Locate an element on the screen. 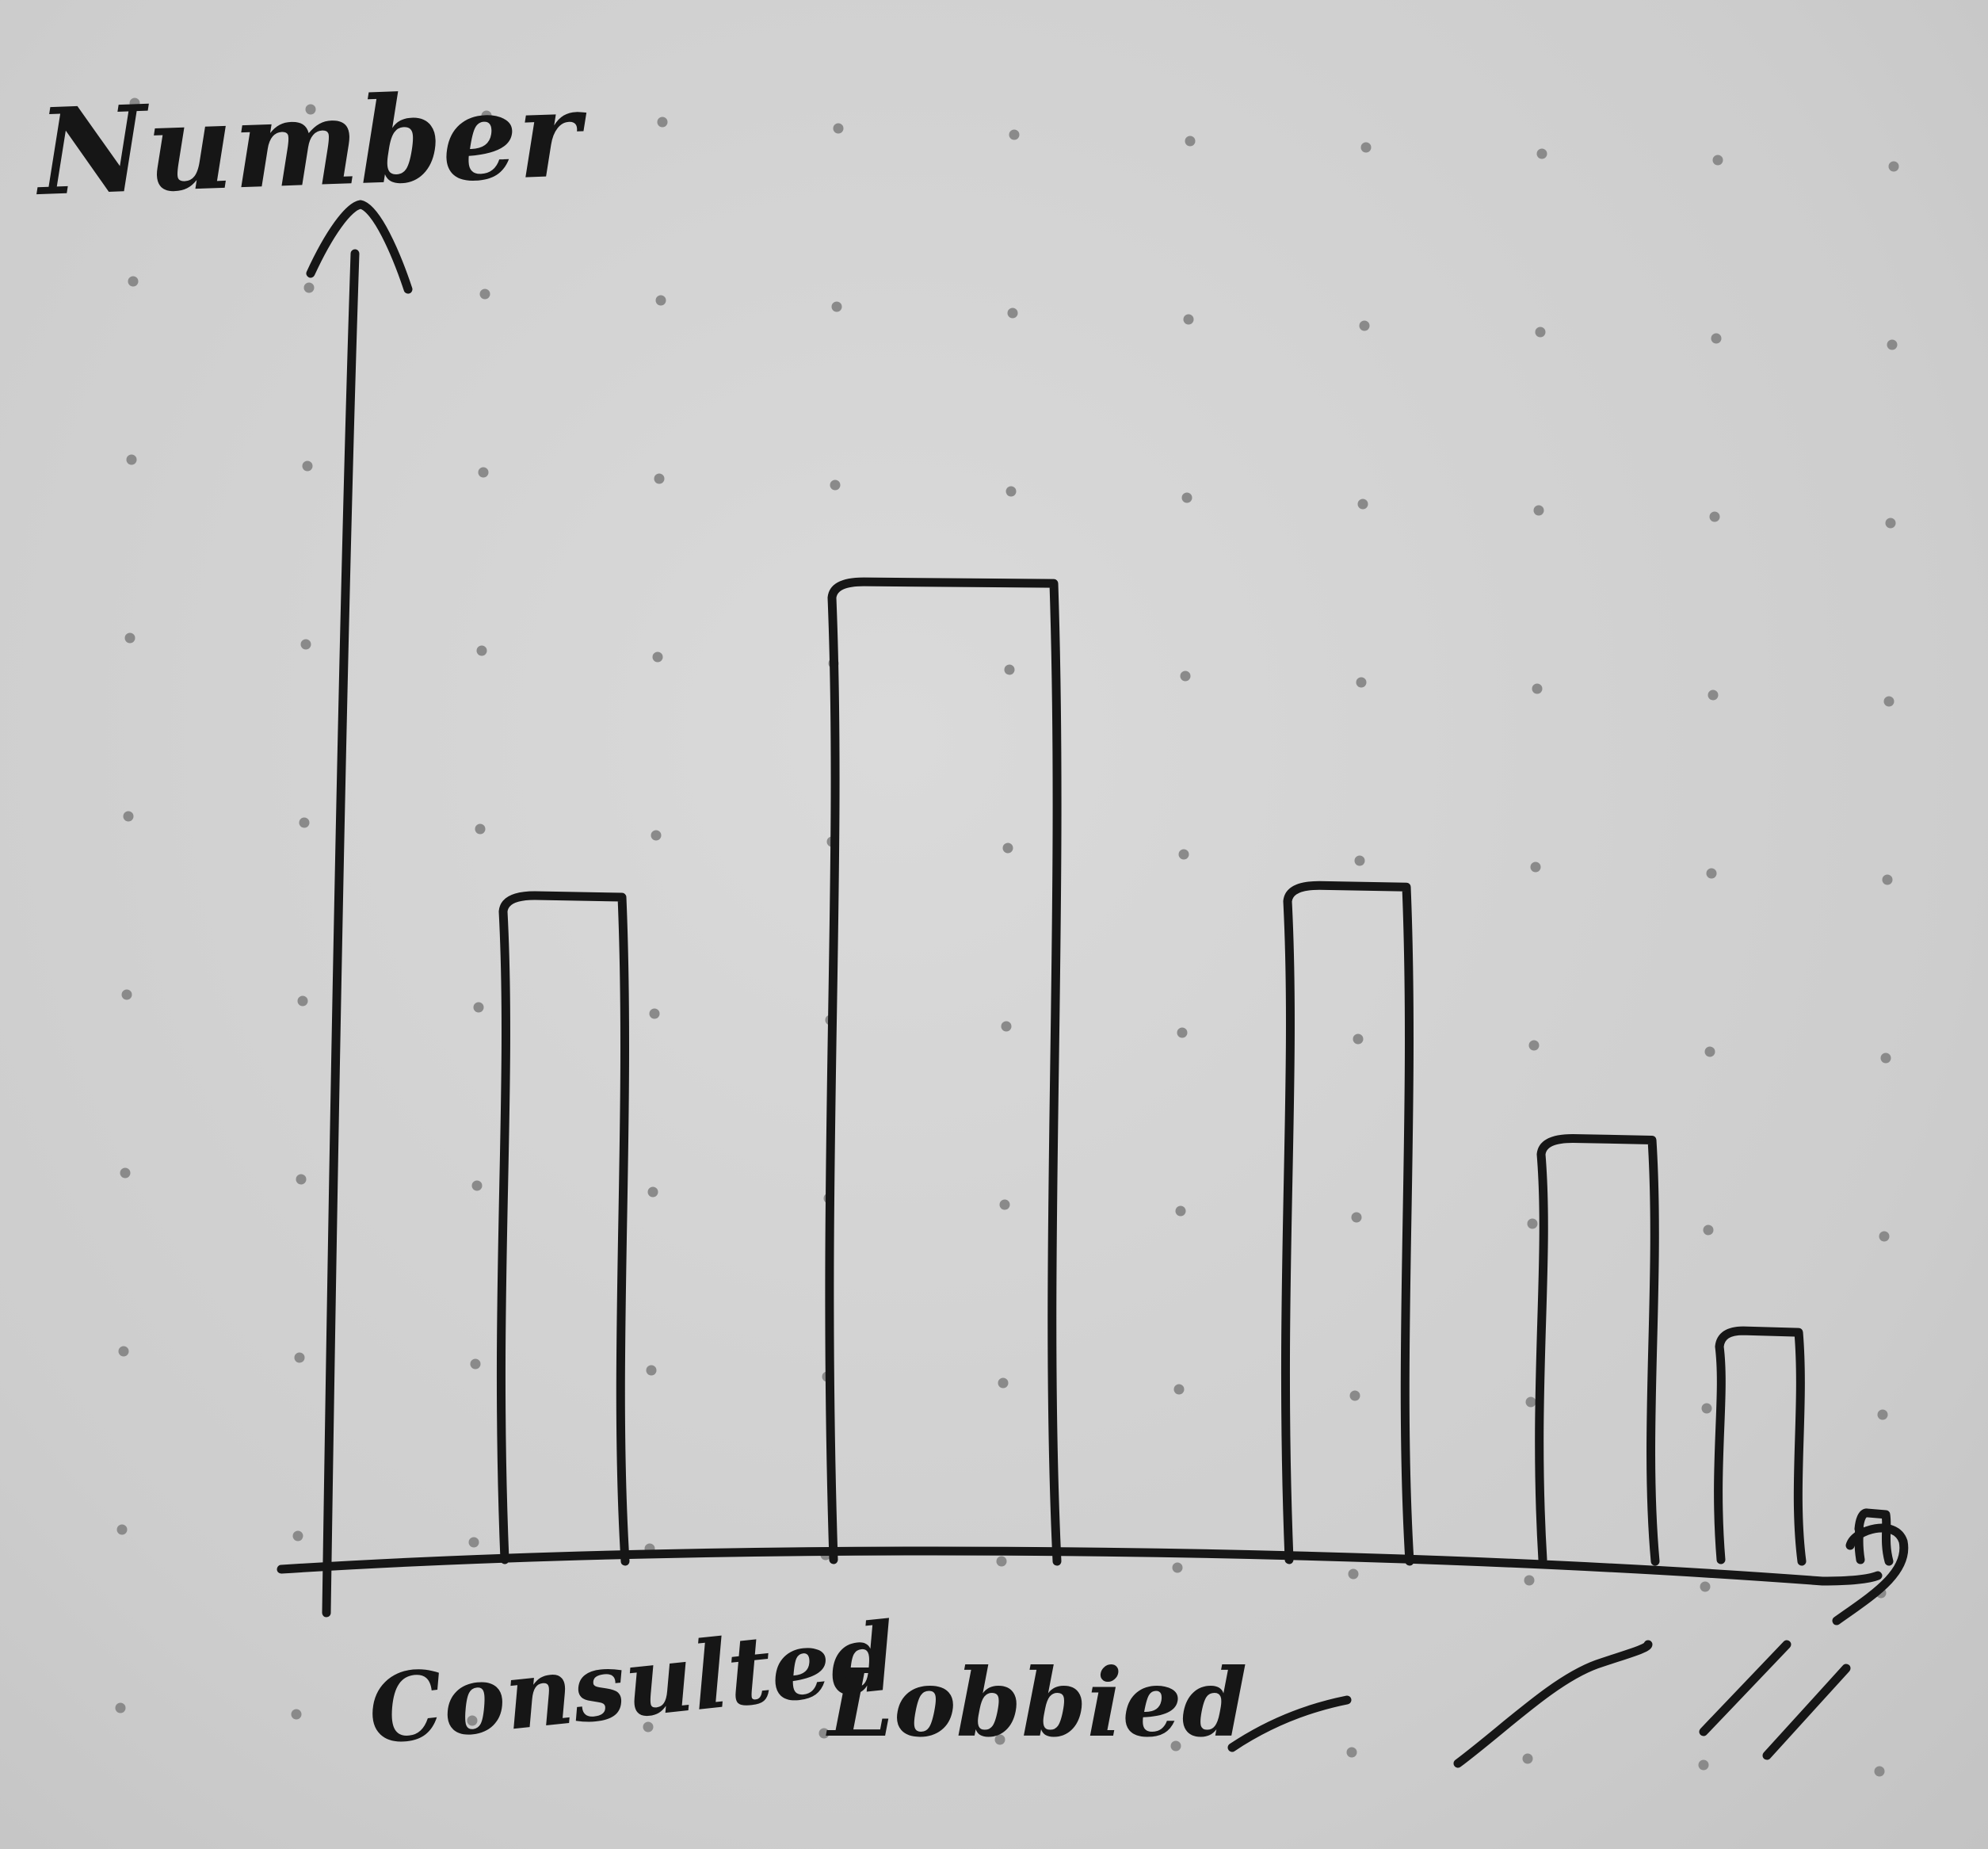  x-tick-label-1: Consulted is located at coordinates (632, 1683).